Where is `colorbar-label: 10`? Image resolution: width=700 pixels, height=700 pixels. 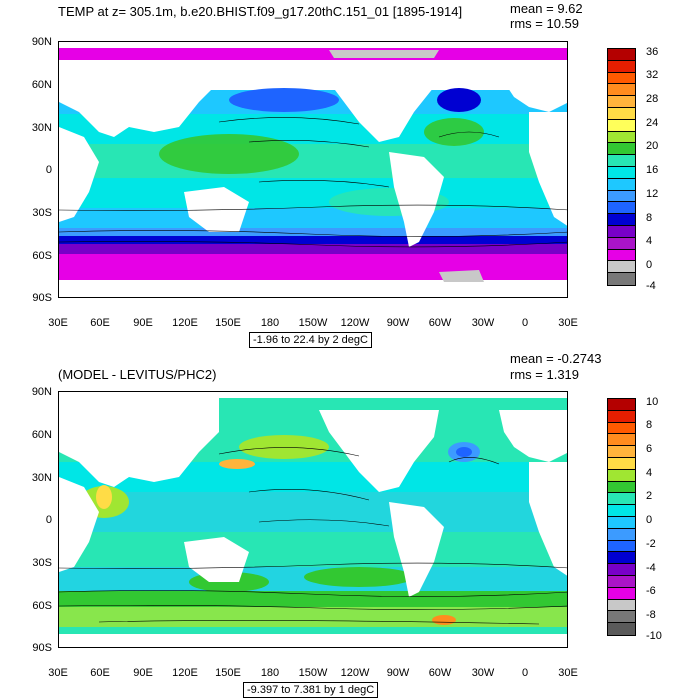
colorbar-label: 10 is located at coordinates (652, 402).